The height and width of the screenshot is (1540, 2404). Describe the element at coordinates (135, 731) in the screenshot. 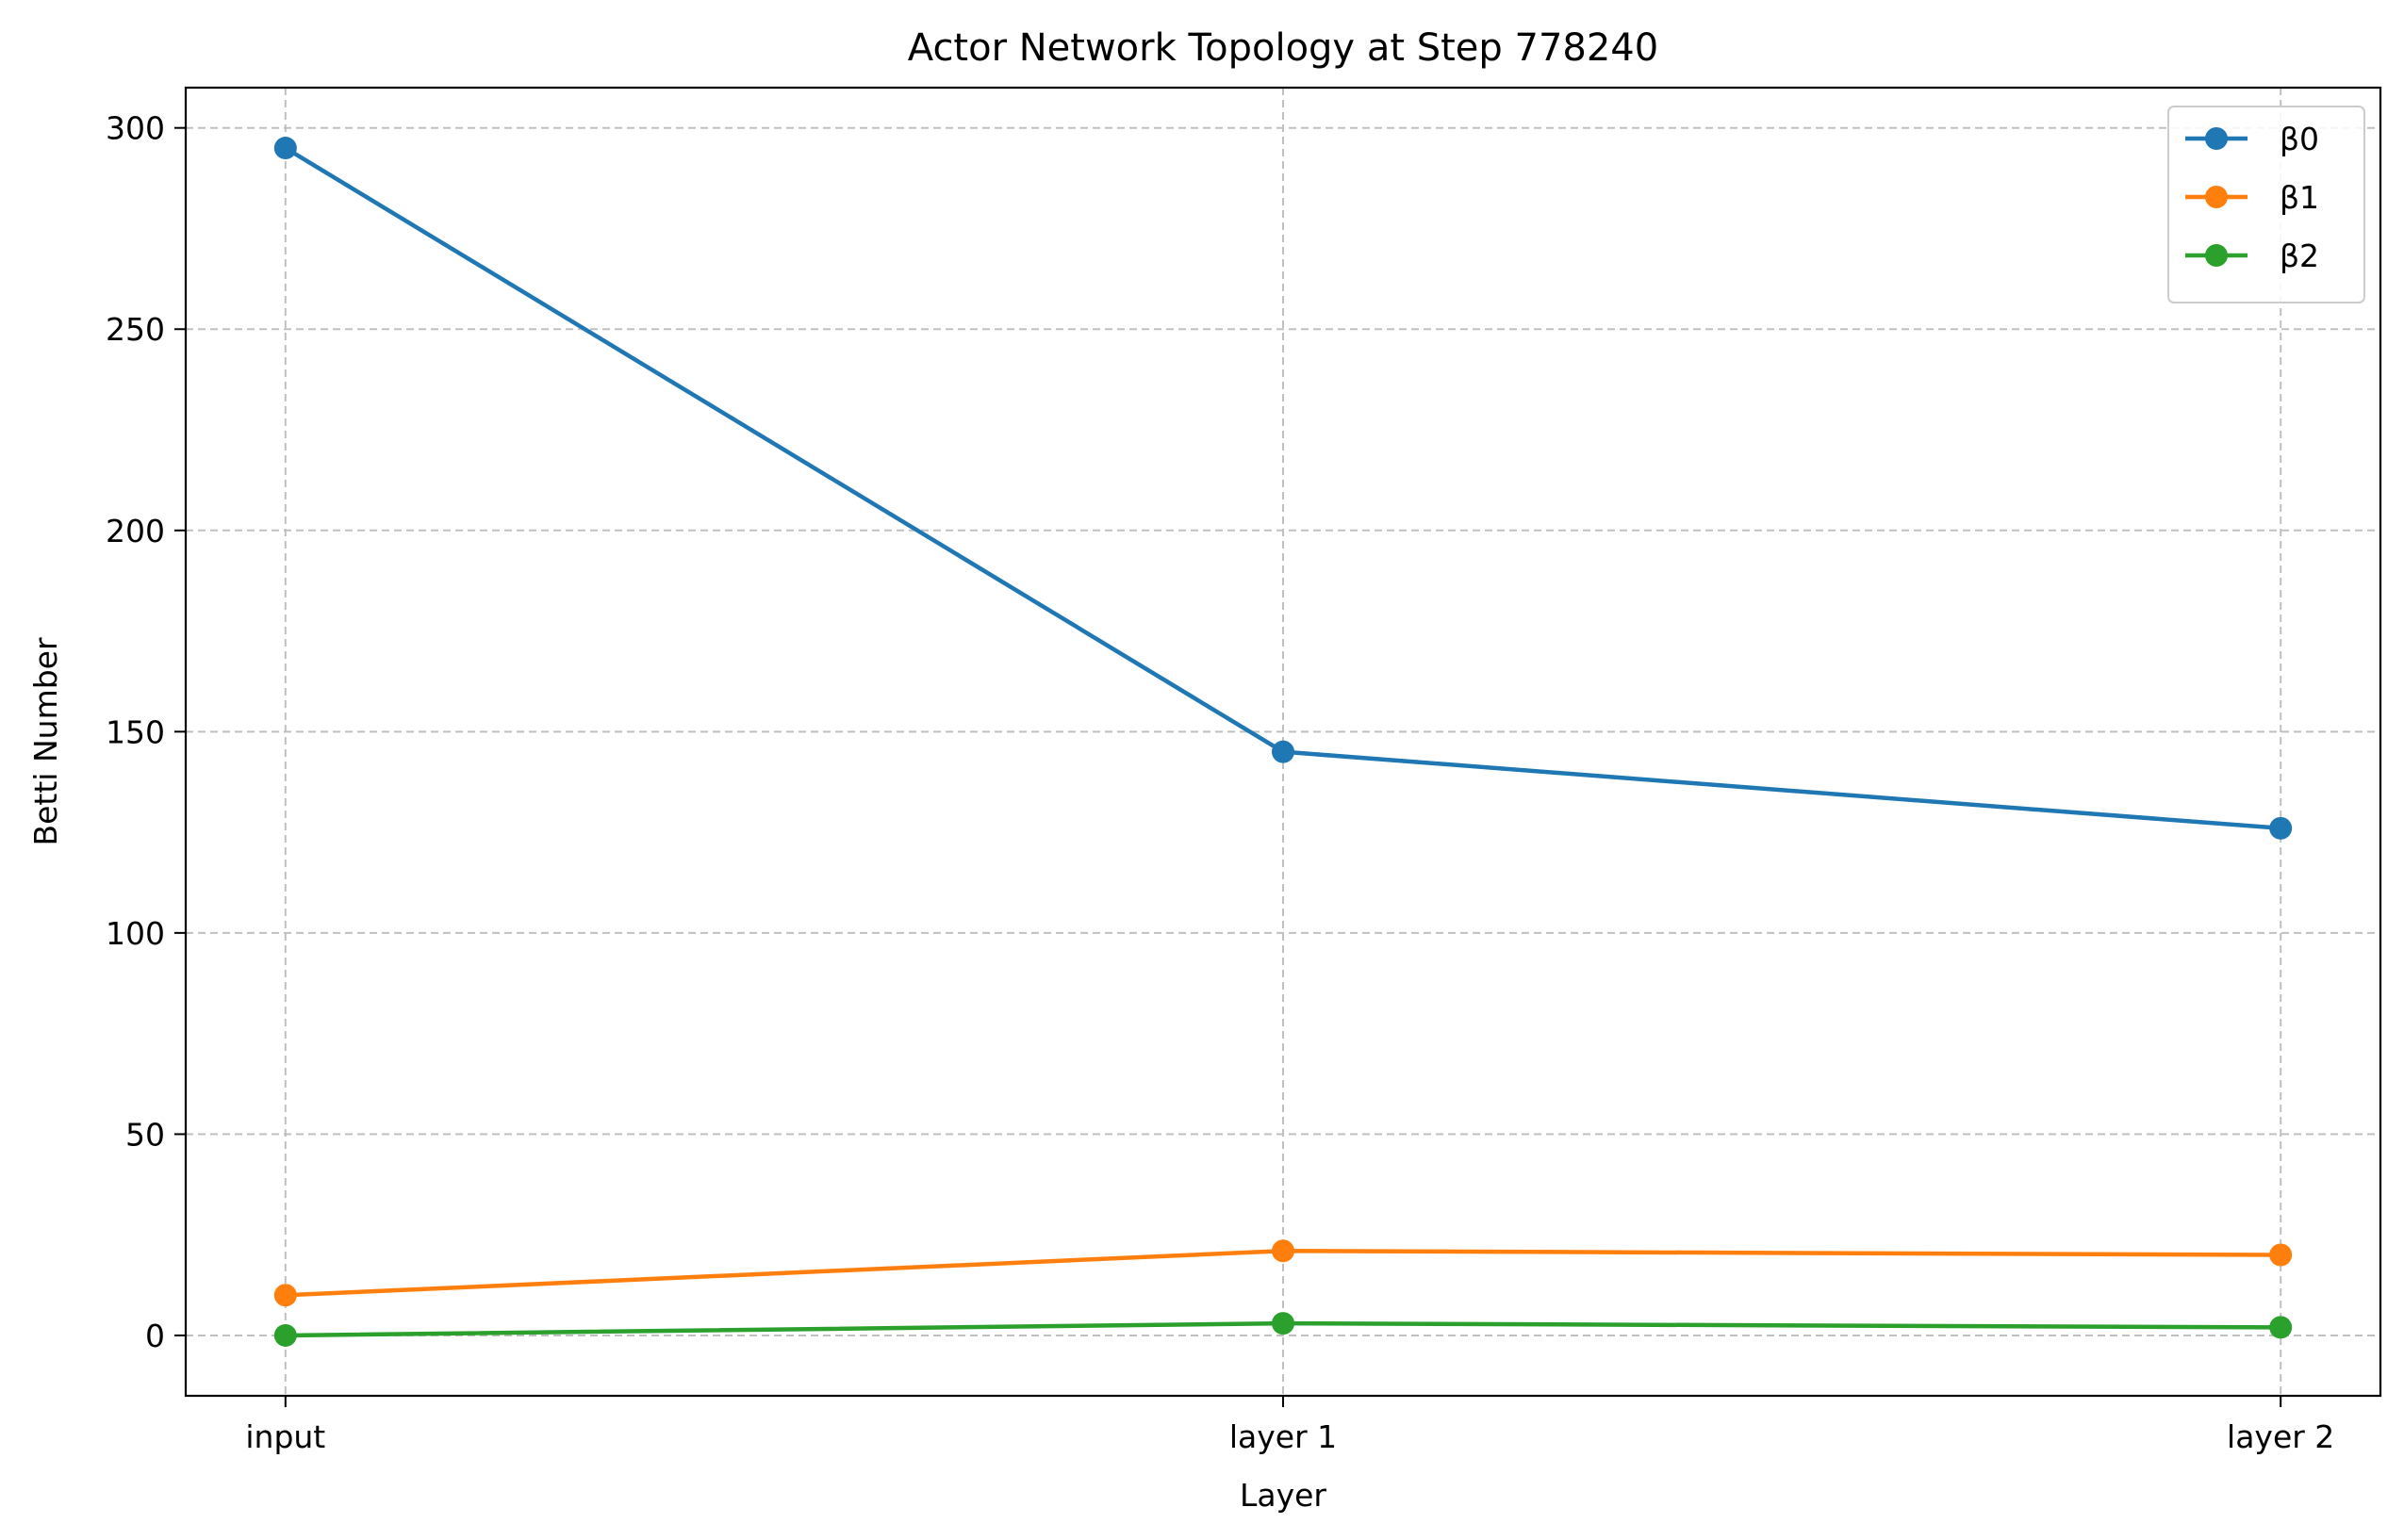

I see `y-tick-label: 150` at that location.